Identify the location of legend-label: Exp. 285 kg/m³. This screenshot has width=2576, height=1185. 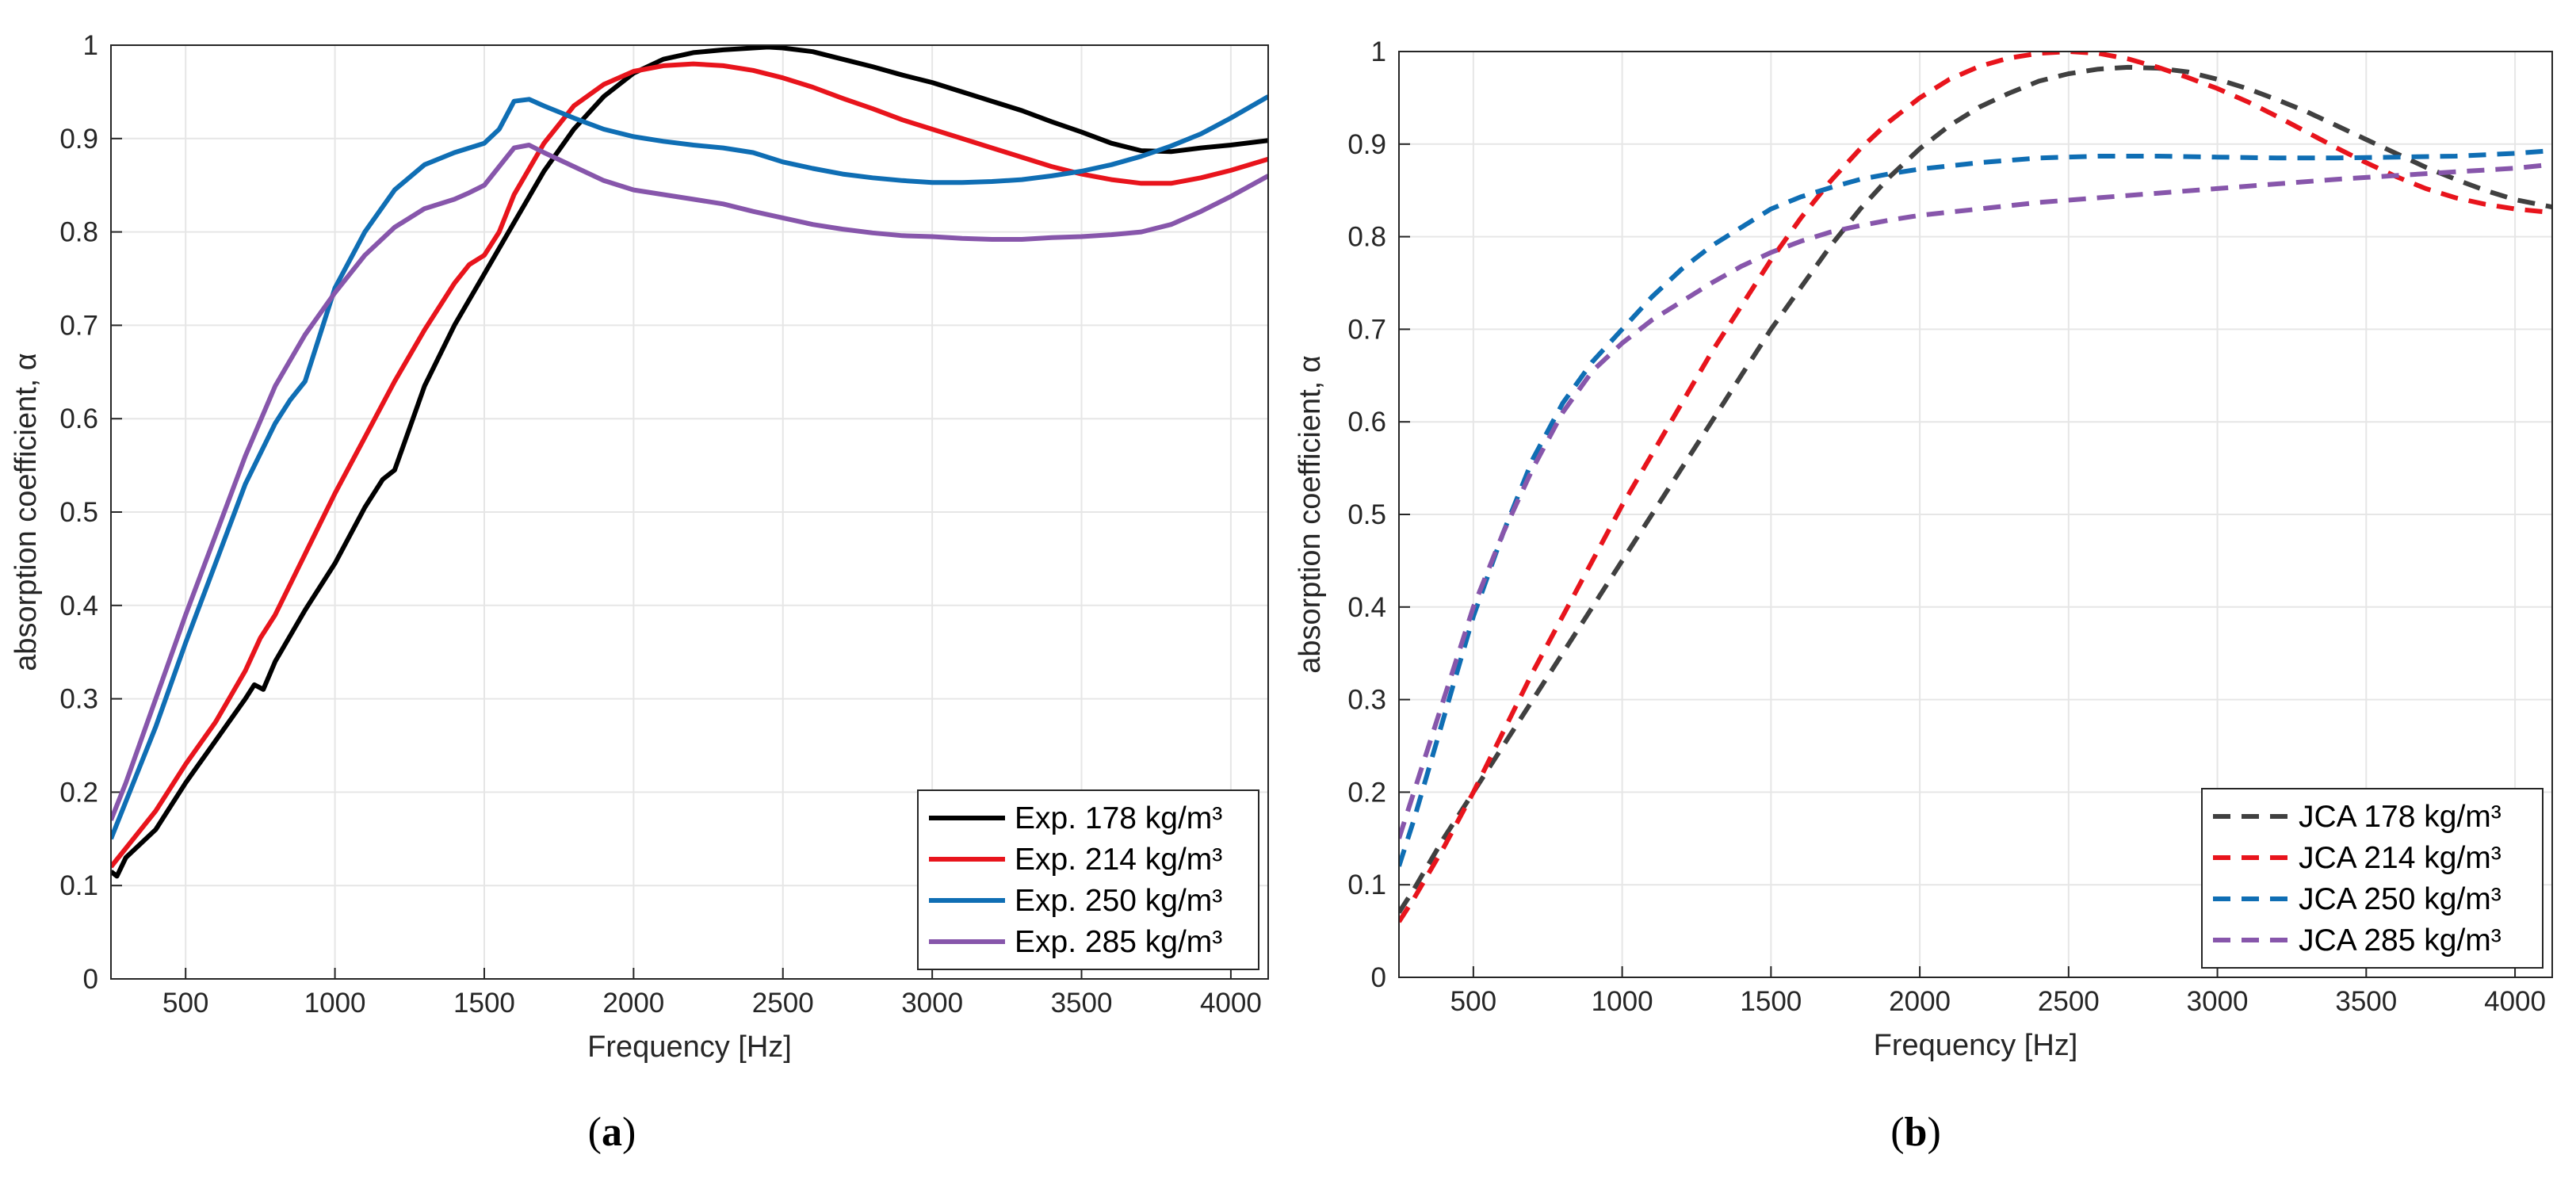
(1118, 942).